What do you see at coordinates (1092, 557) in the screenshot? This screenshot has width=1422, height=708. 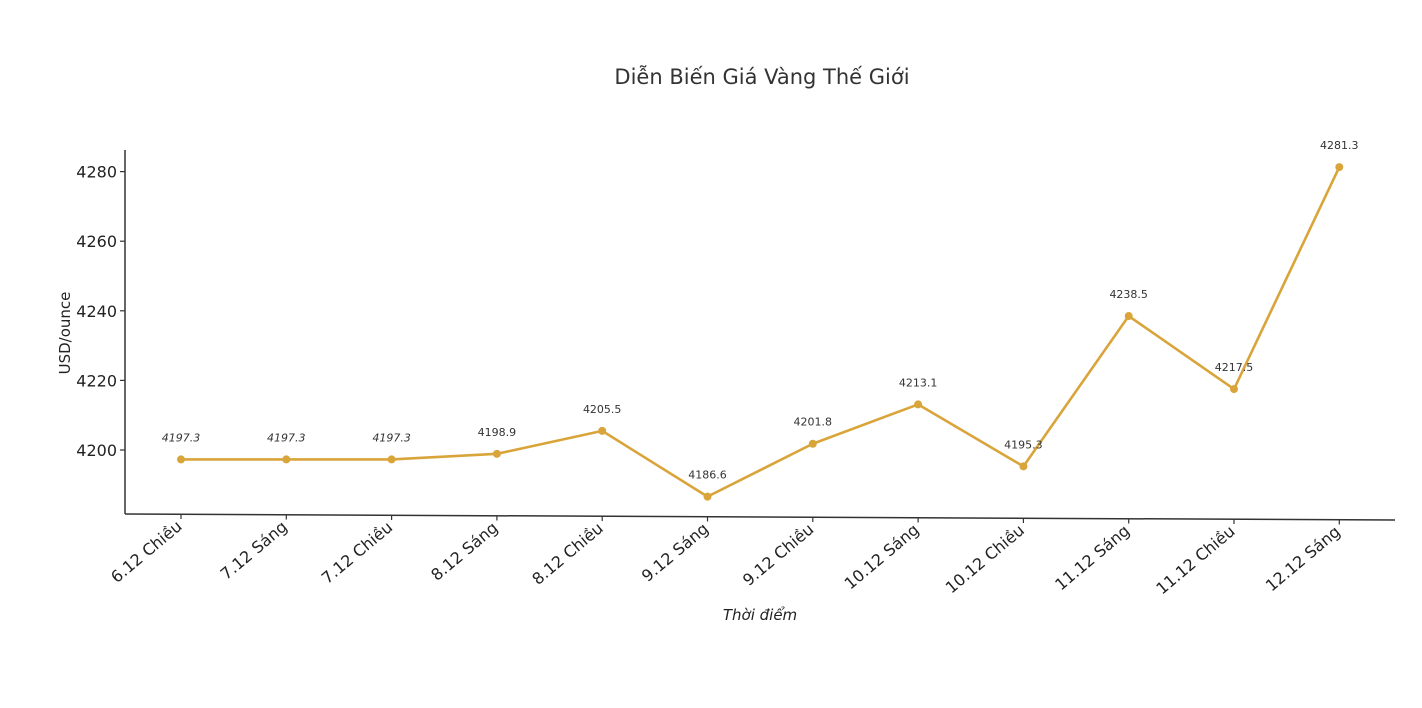 I see `x-tick-label: 11.12 Sáng` at bounding box center [1092, 557].